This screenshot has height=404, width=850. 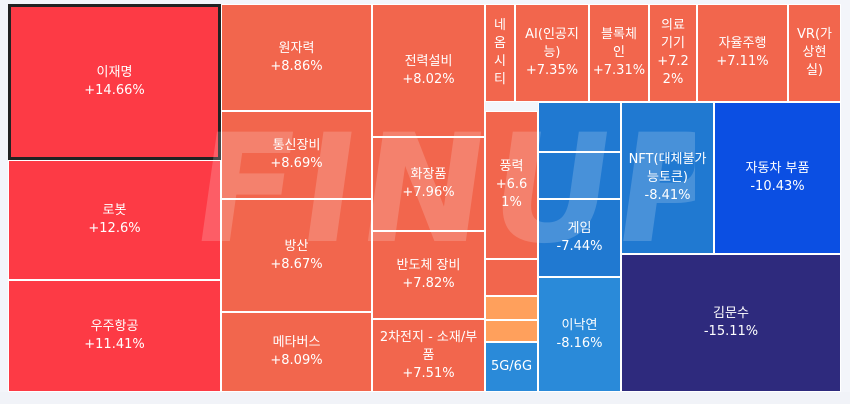 I want to click on tile-nuclear: 원자력 +8.86%, so click(x=296, y=57).